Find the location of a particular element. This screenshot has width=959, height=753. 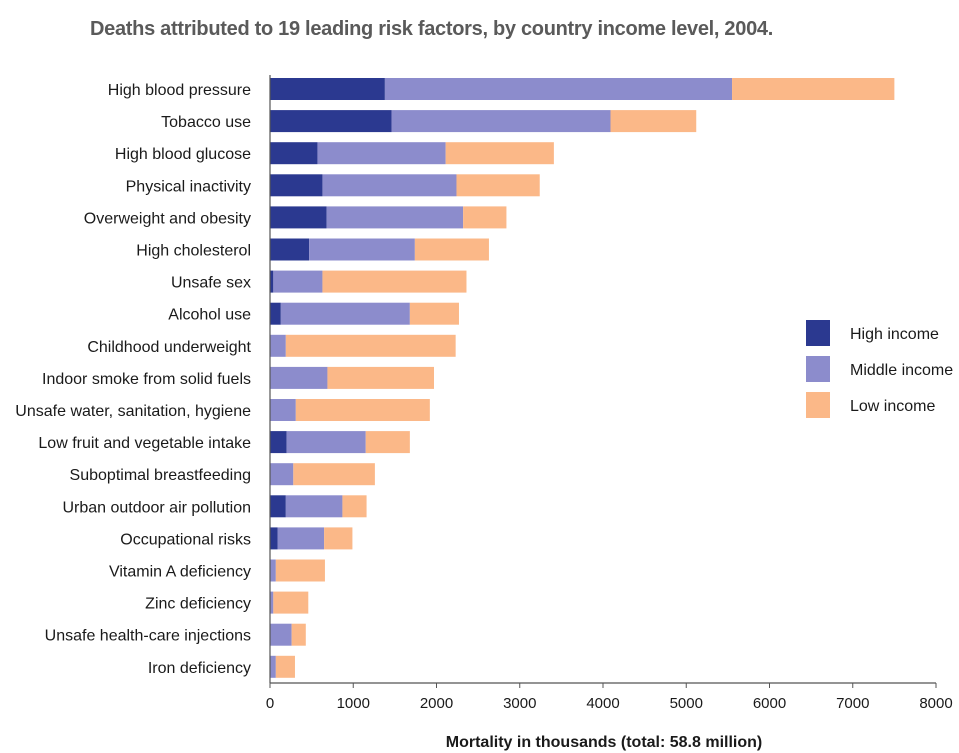

bar-high-cholesterol-high-income is located at coordinates (290, 249).